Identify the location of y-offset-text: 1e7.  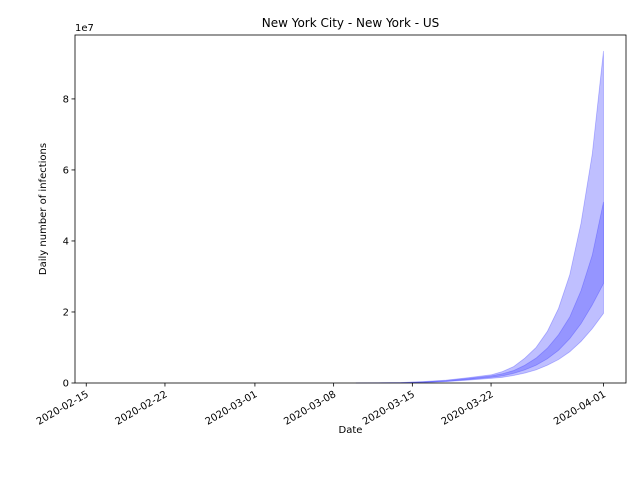
(84, 28).